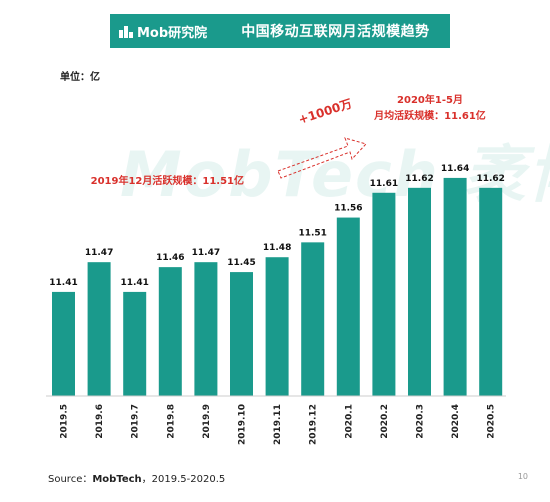 Image resolution: width=550 pixels, height=502 pixels. What do you see at coordinates (384, 184) in the screenshot?
I see `data-label-2020.2: 11.61` at bounding box center [384, 184].